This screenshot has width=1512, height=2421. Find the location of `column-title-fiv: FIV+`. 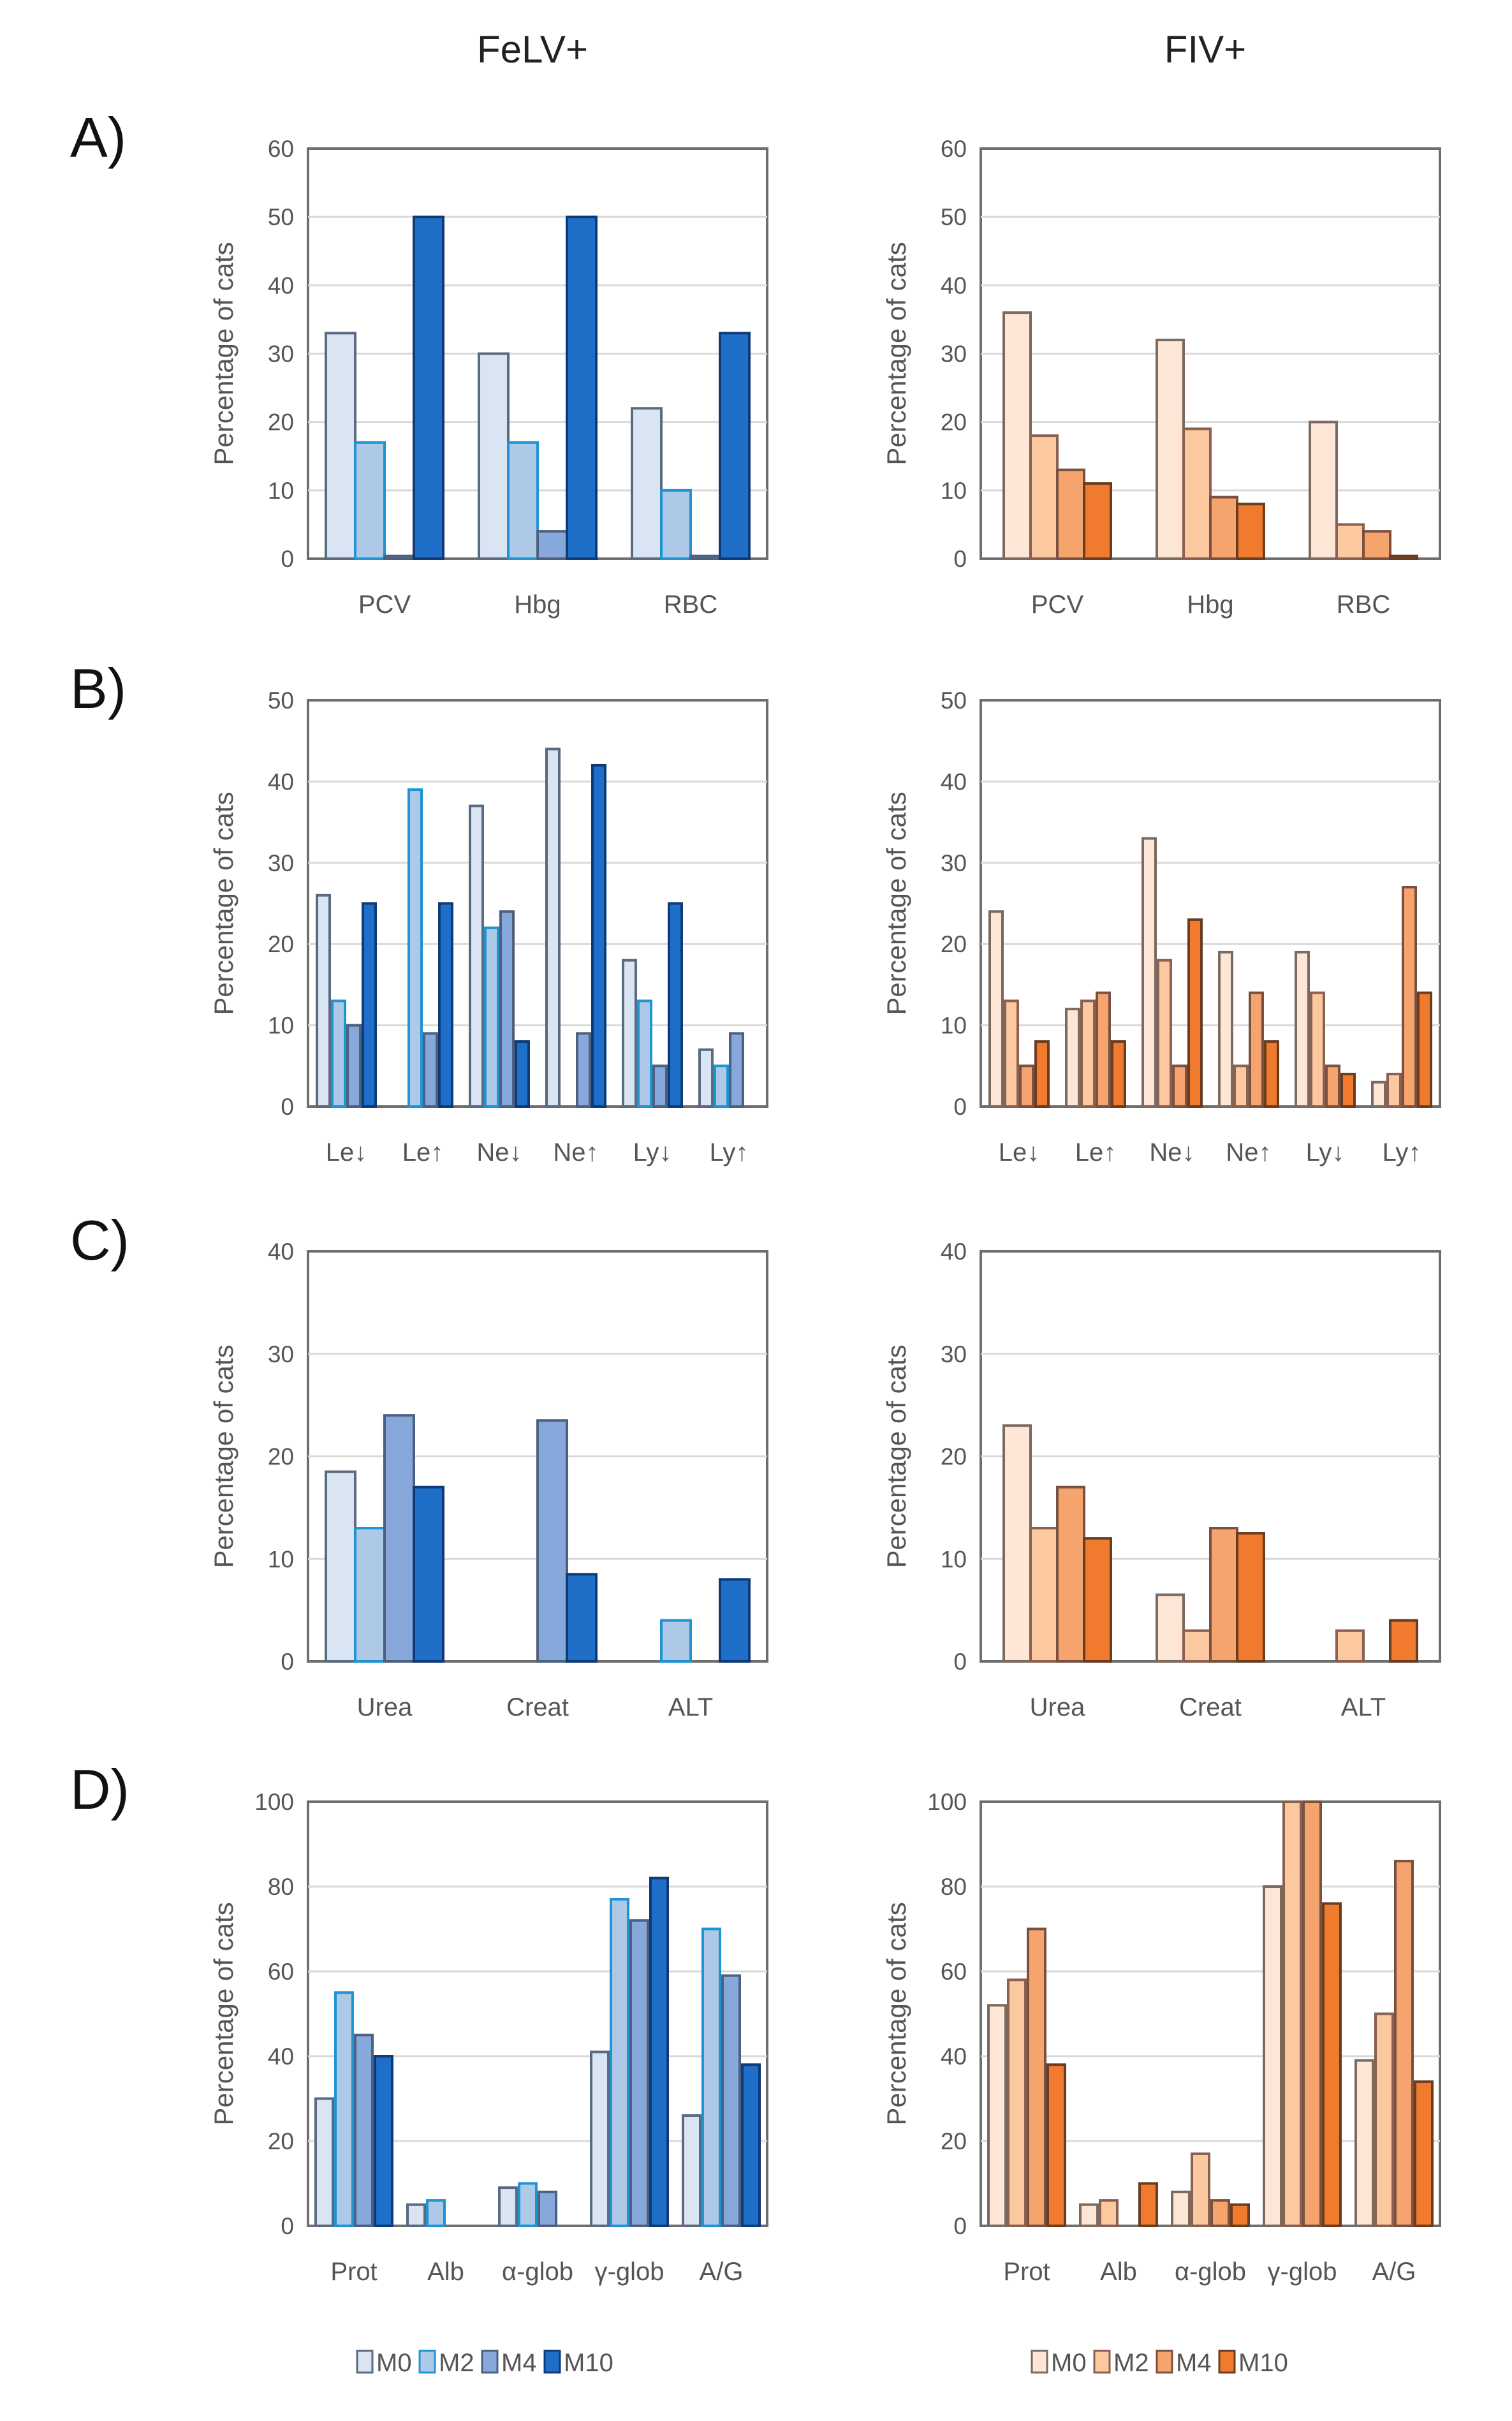

column-title-fiv: FIV+ is located at coordinates (1205, 49).